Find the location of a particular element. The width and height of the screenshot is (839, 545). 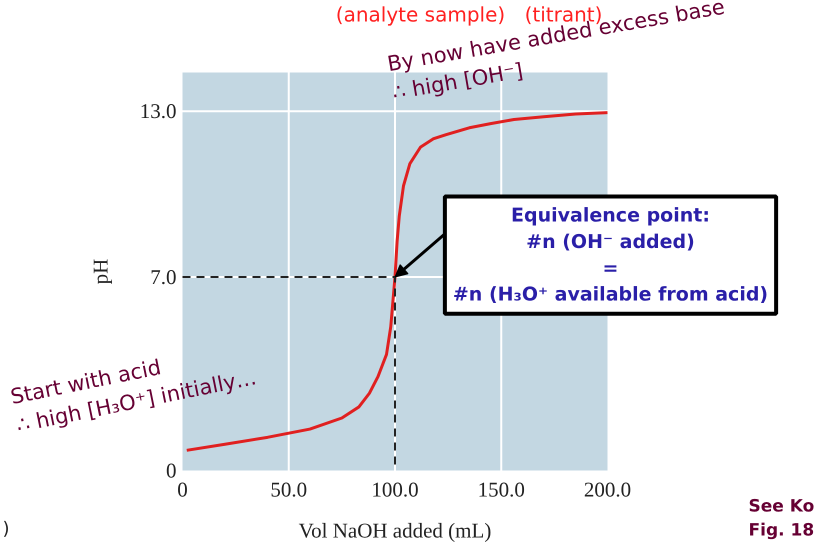

x-tick-label: 150.0 is located at coordinates (501, 490).